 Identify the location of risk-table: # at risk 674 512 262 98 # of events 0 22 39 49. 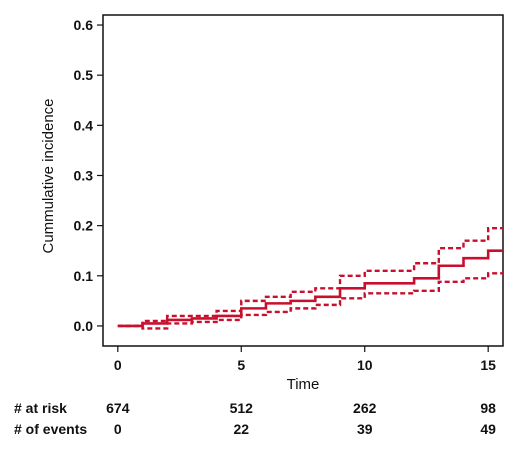
(255, 418).